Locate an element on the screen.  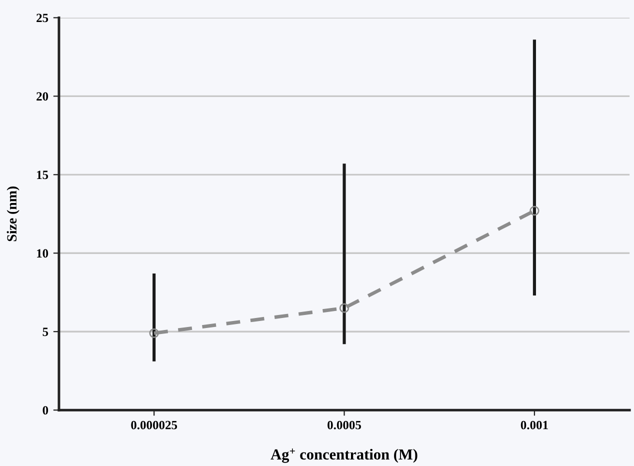
y-axis-title: Size (nm) is located at coordinates (13, 214).